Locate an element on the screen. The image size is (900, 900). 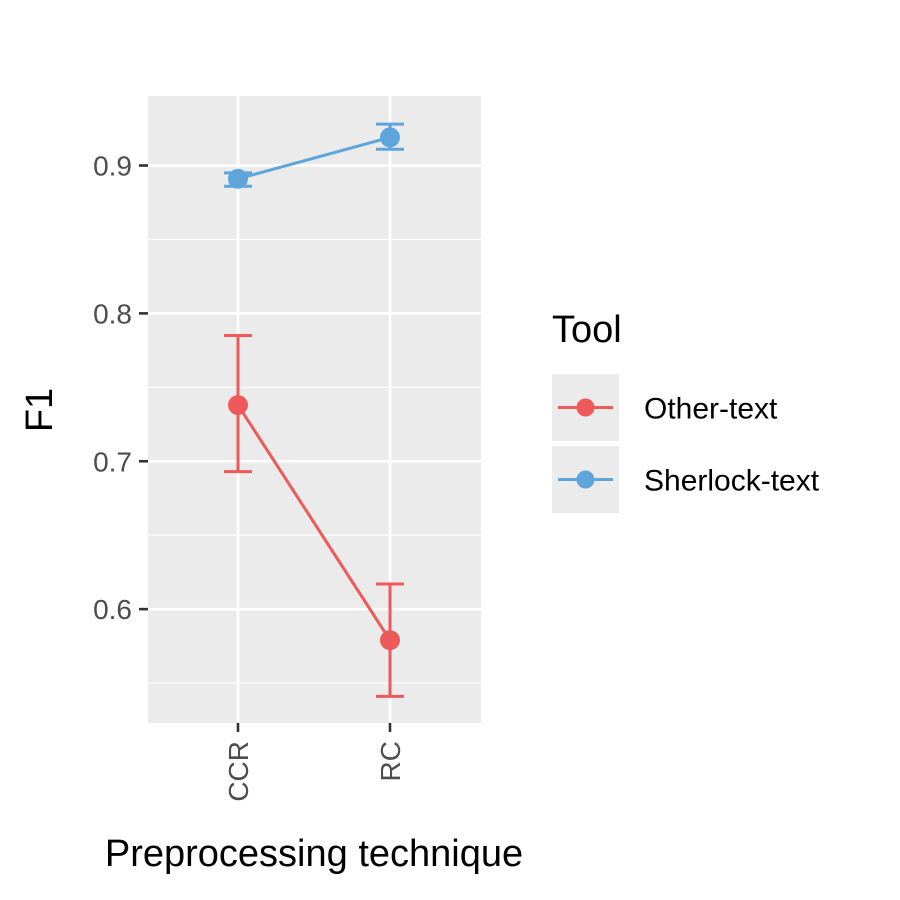
y-tick-label: 0.7 is located at coordinates (112, 461).